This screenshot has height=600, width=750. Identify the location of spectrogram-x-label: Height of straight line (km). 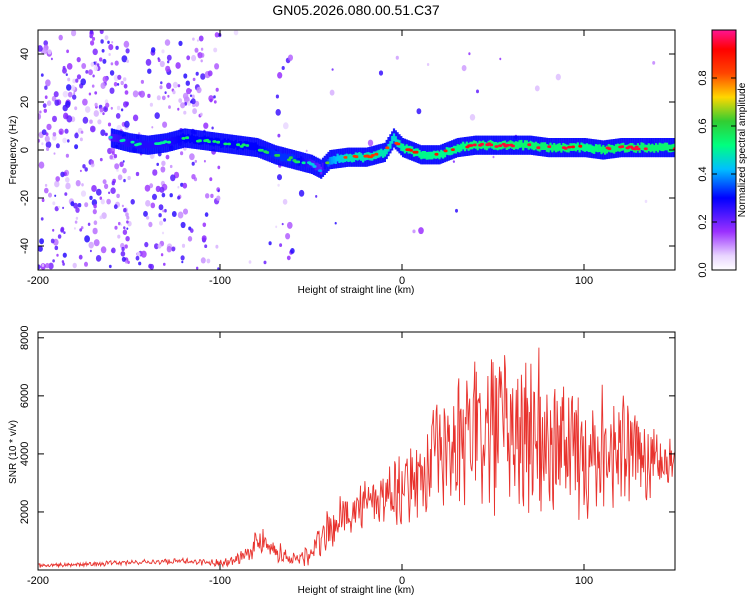
(356, 290).